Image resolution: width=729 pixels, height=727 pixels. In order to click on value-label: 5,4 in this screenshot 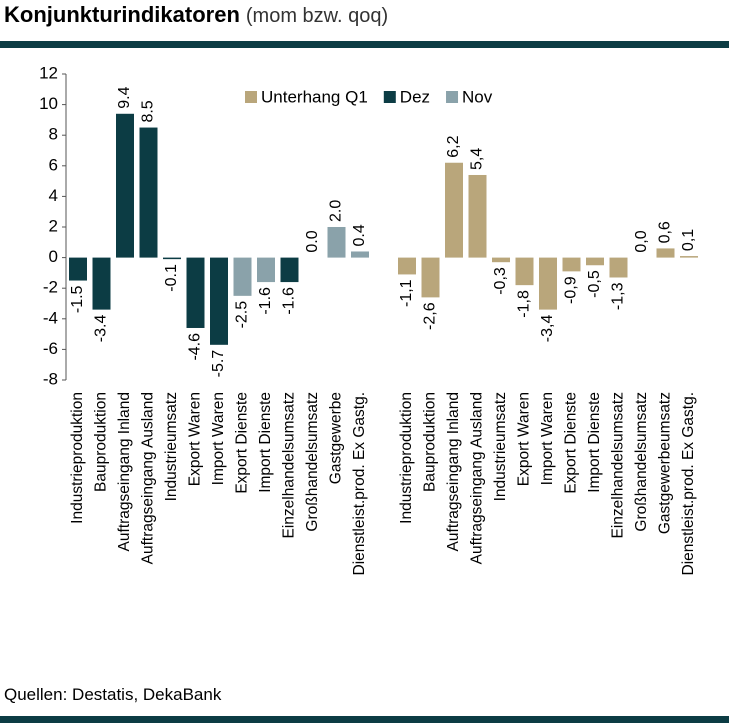, I will do `click(477, 159)`.